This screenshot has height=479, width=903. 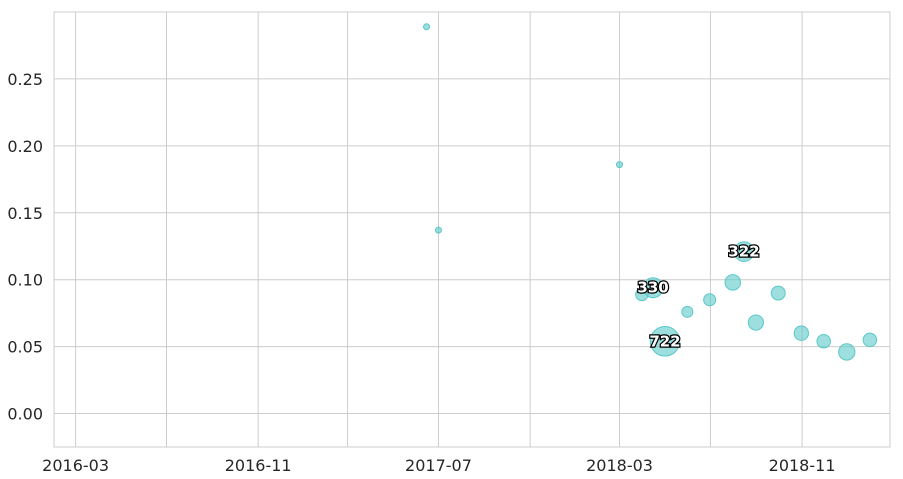 What do you see at coordinates (619, 465) in the screenshot?
I see `x-tick-label: 2018-03` at bounding box center [619, 465].